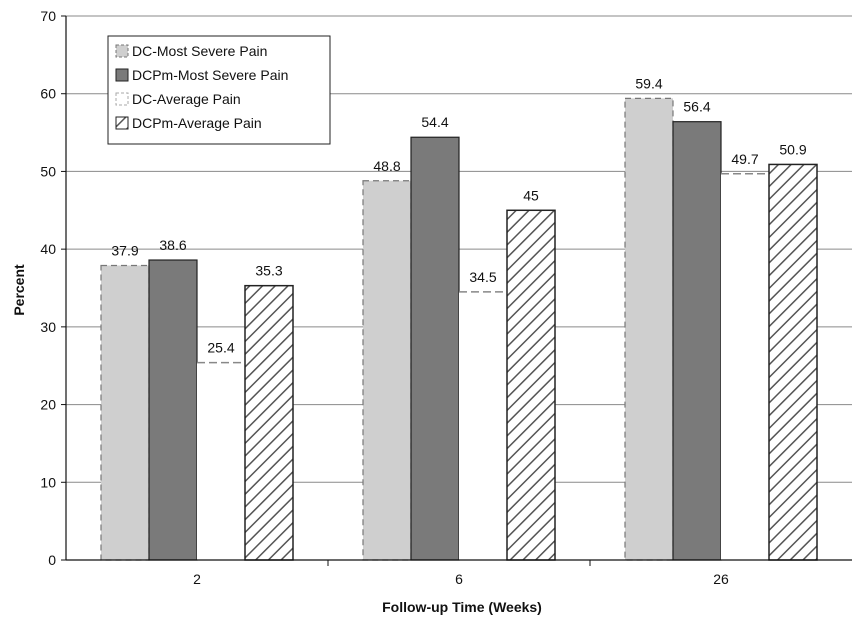  I want to click on legend-label: DCPm-Average Pain, so click(197, 123).